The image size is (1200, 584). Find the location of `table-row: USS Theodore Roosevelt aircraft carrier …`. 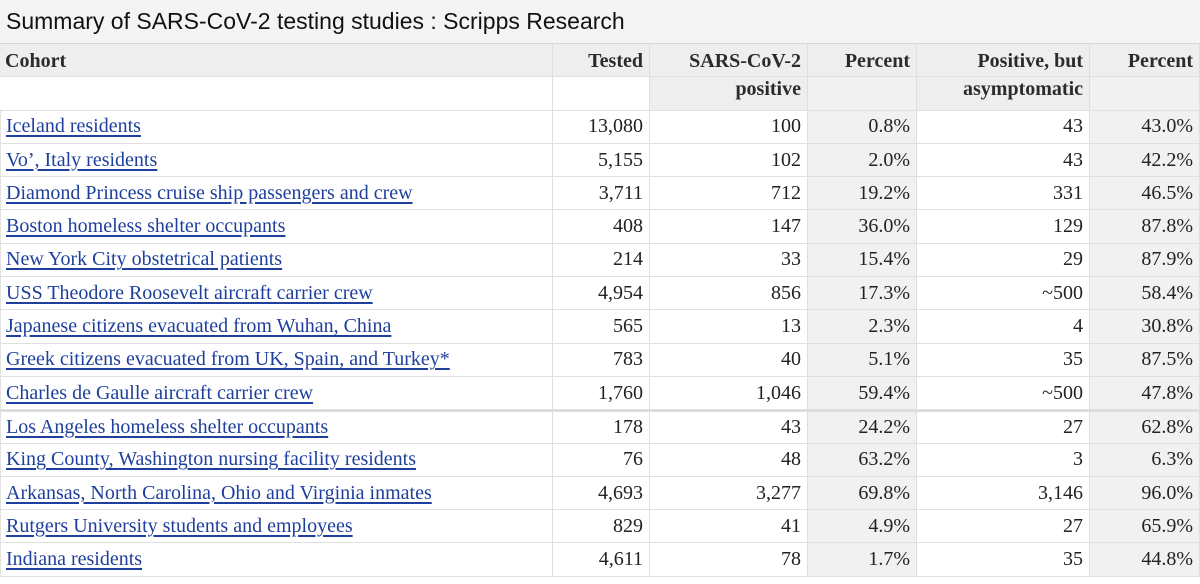

table-row: USS Theodore Roosevelt aircraft carrier … is located at coordinates (600, 294).